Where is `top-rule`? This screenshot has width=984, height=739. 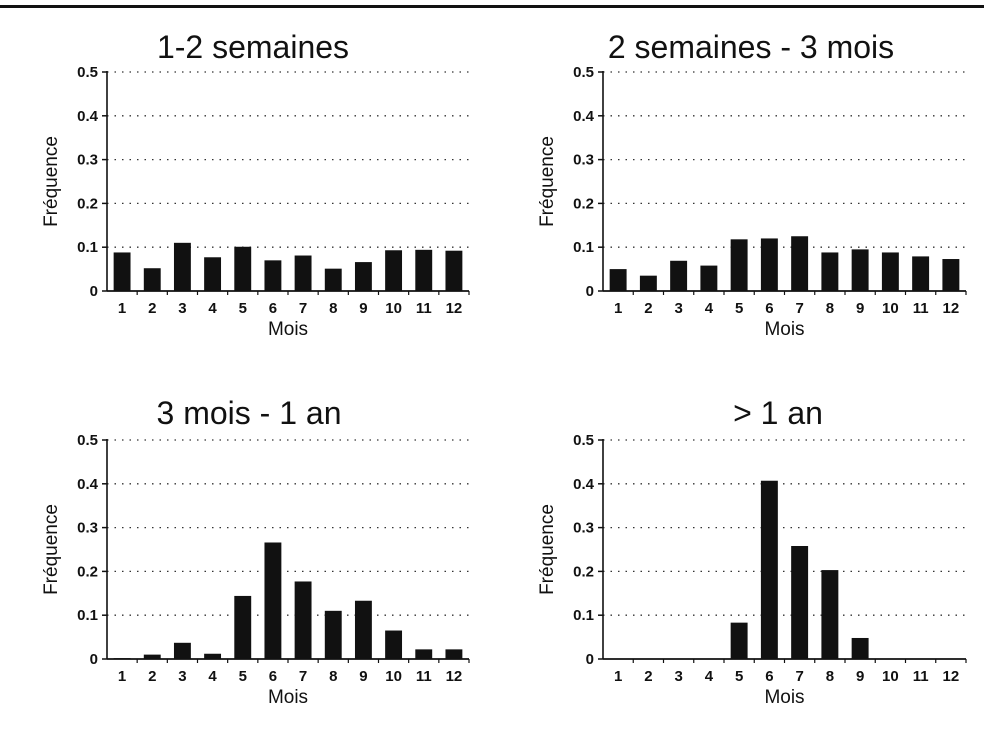
top-rule is located at coordinates (492, 6).